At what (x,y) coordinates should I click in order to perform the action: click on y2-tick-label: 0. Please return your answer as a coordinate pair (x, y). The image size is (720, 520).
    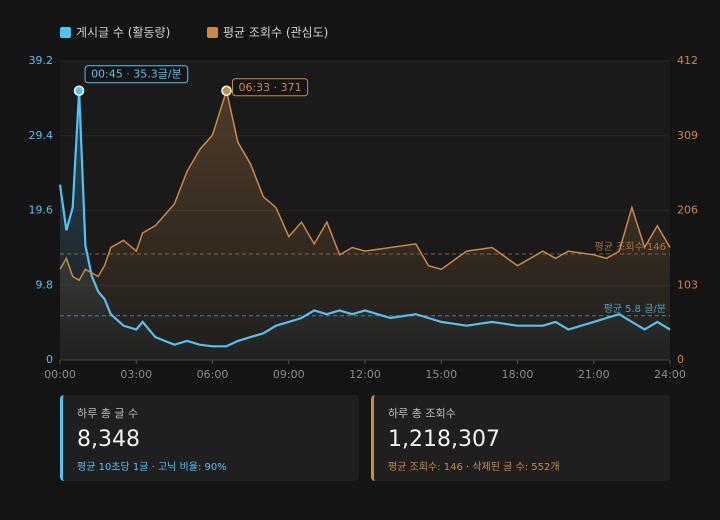
    Looking at the image, I should click on (680, 359).